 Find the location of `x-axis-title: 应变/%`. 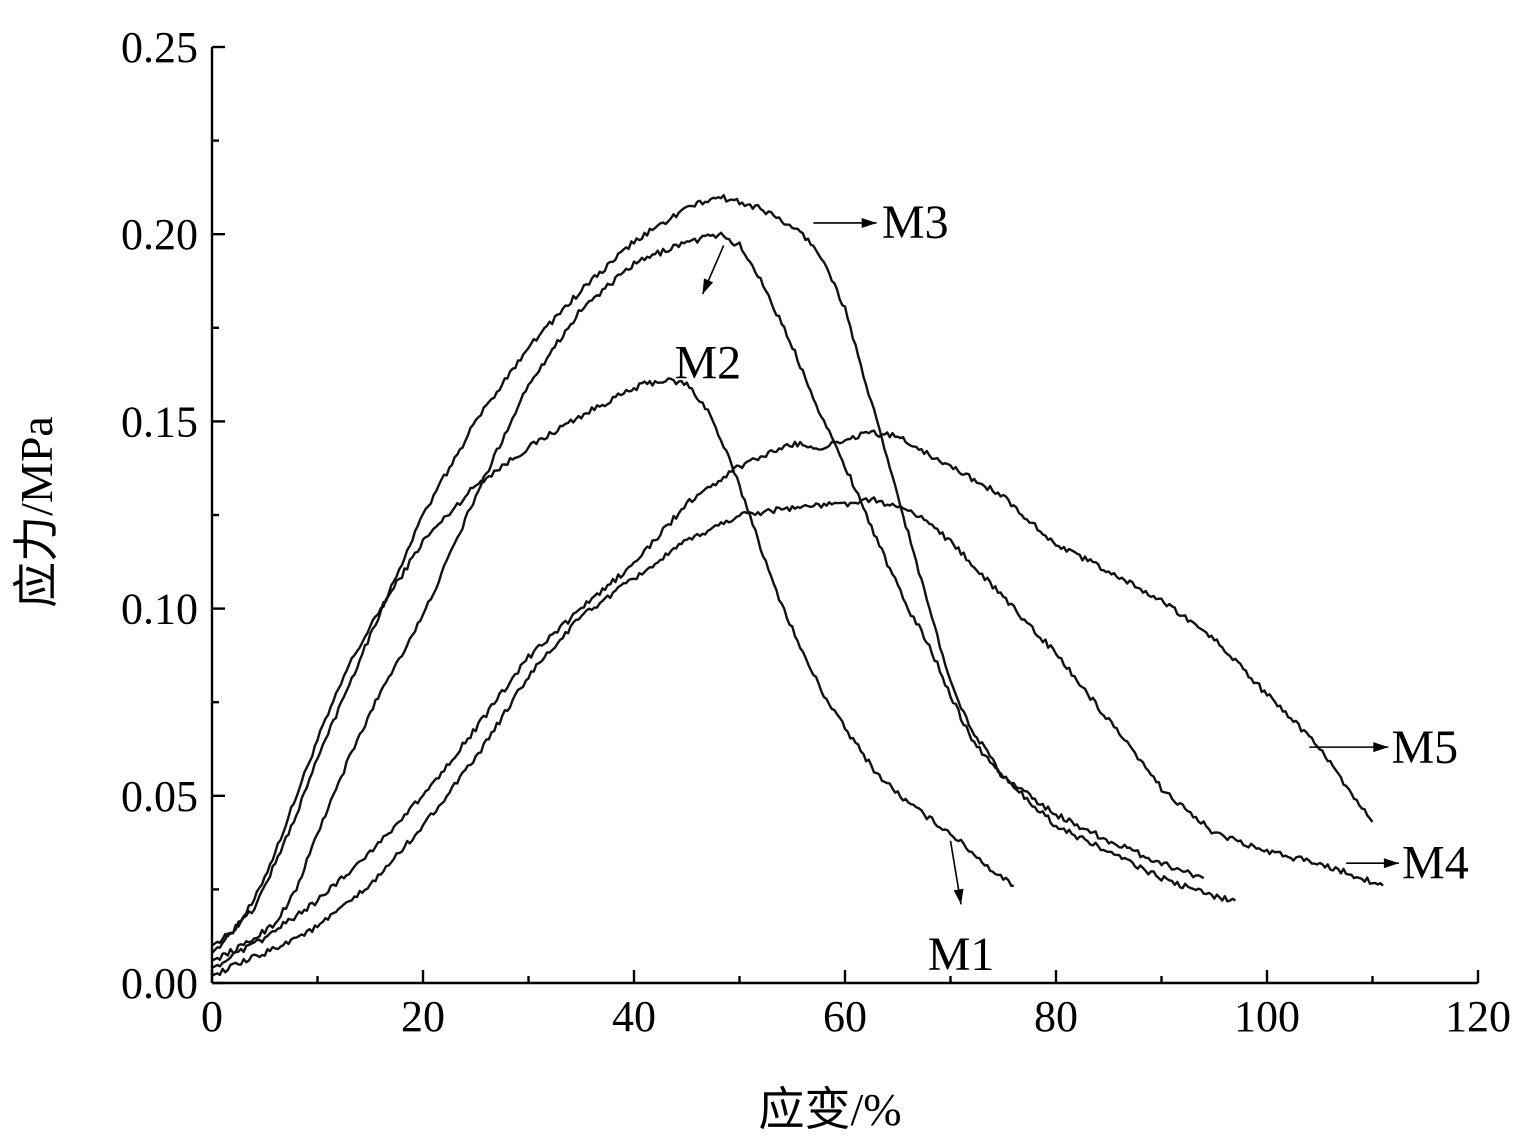

x-axis-title: 应变/% is located at coordinates (829, 1109).